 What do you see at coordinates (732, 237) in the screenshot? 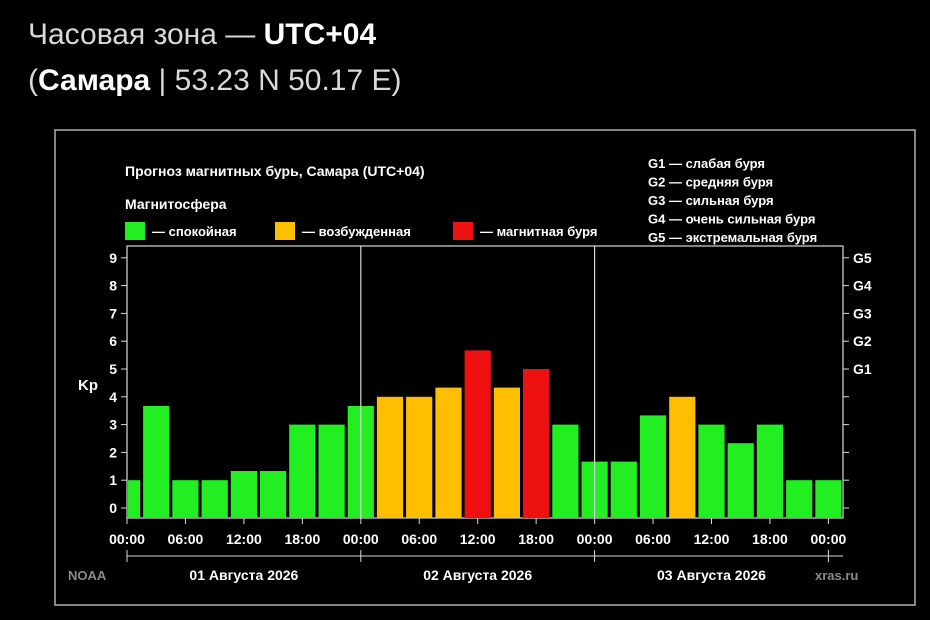
I see `g-legend-item-5: G5 — экстремальная буря` at bounding box center [732, 237].